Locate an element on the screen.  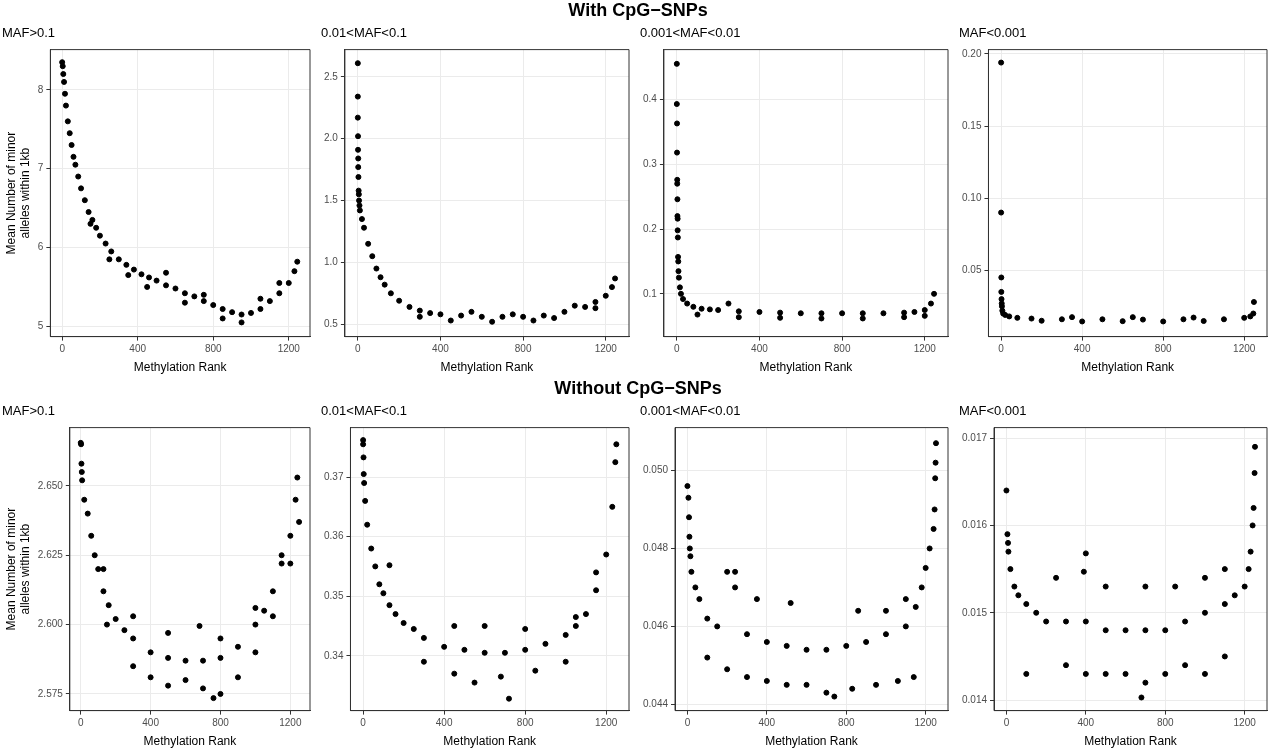
y-tick-label: 0.37 is located at coordinates (333, 476).